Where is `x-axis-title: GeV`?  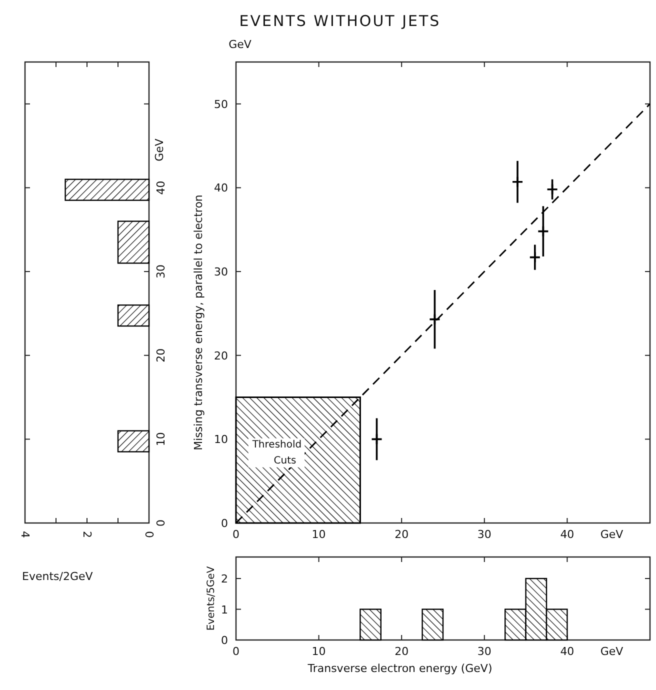
x-axis-title: GeV is located at coordinates (612, 534).